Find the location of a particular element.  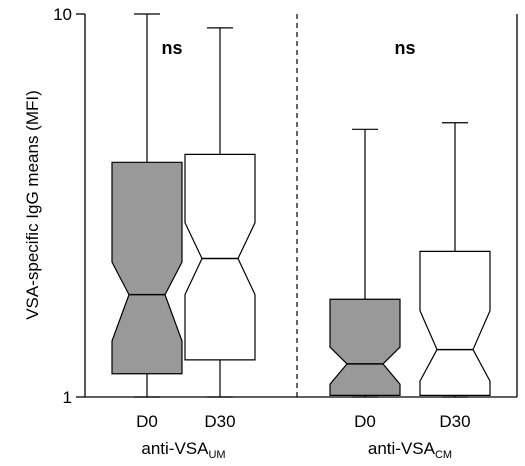

y-axis-label: VSA-specific IgG means (MFI) is located at coordinates (32, 205).